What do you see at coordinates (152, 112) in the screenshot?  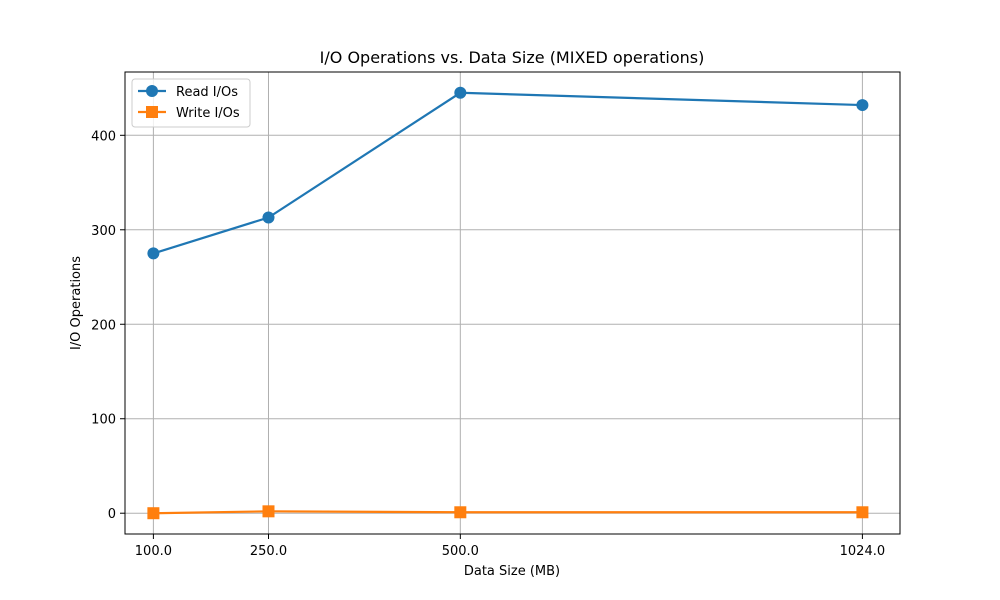 I see `legend-write-i-os-marker` at bounding box center [152, 112].